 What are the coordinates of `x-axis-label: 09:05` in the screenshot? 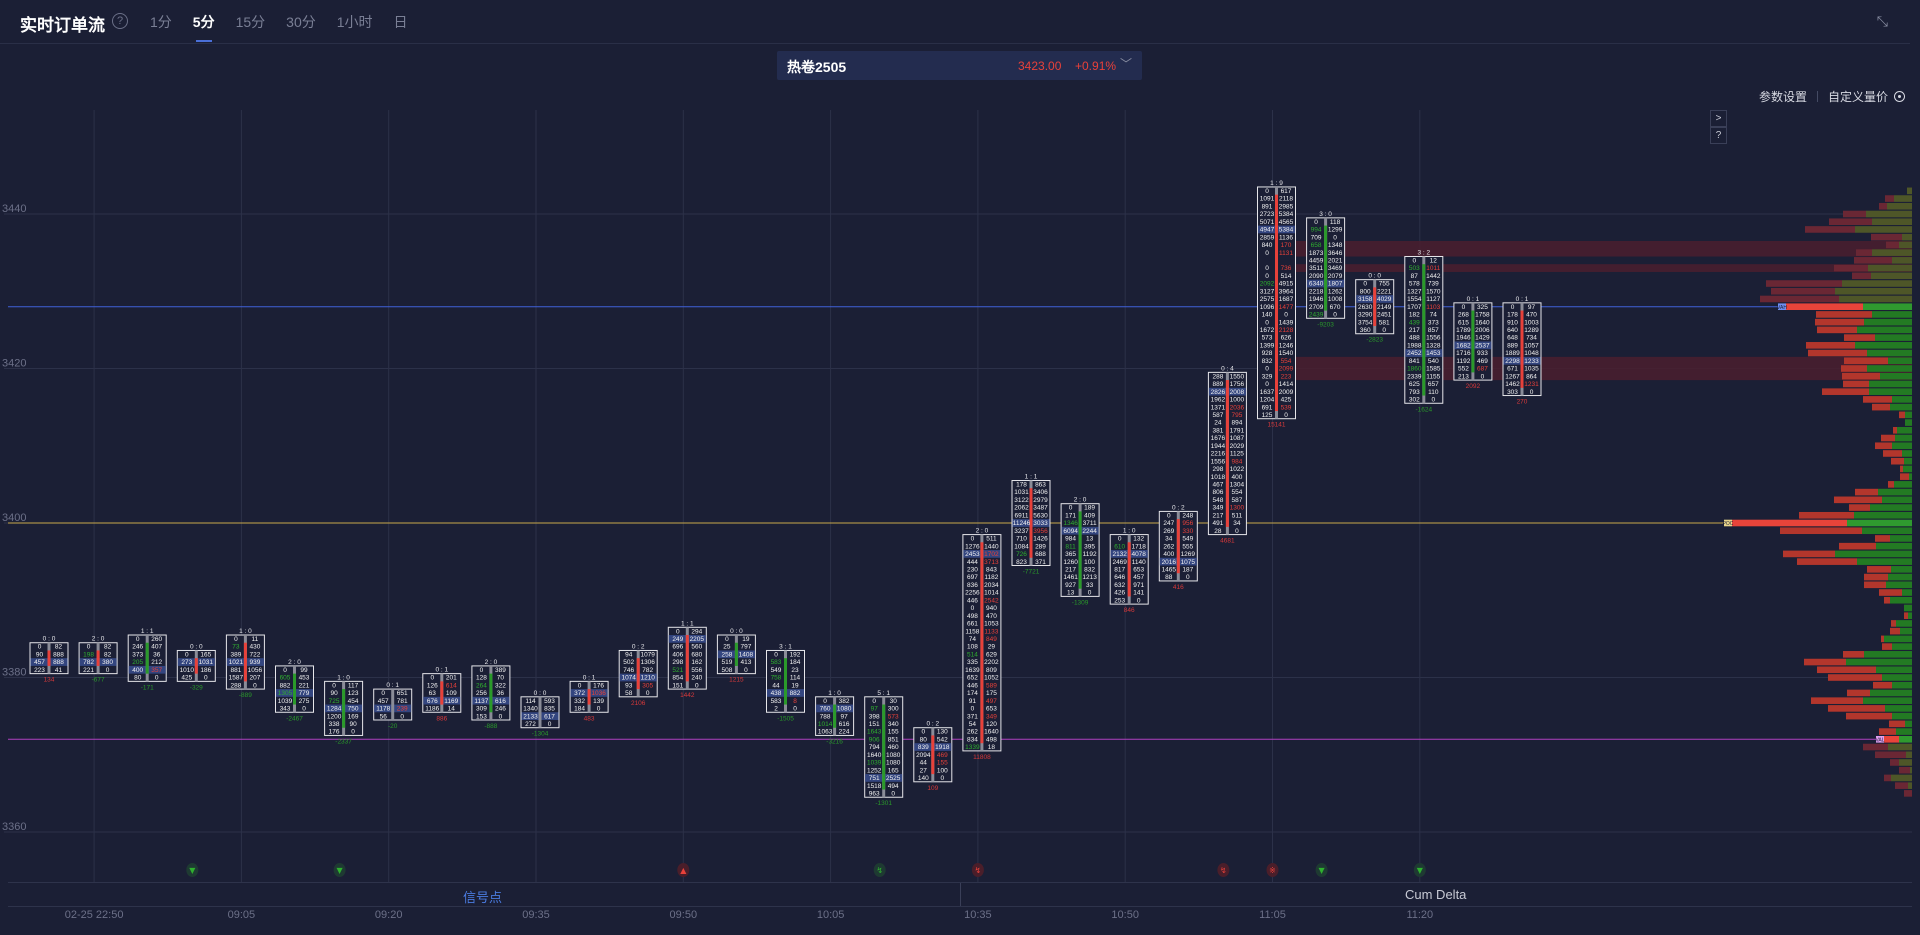 It's located at (242, 915).